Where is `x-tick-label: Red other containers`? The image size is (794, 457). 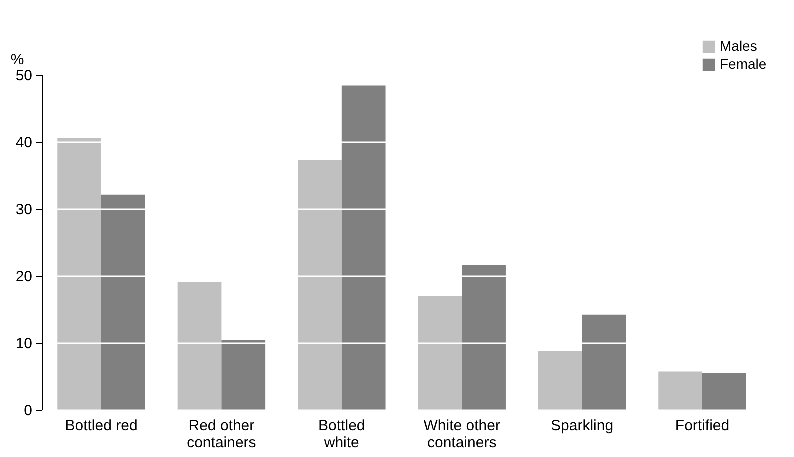 x-tick-label: Red other containers is located at coordinates (221, 435).